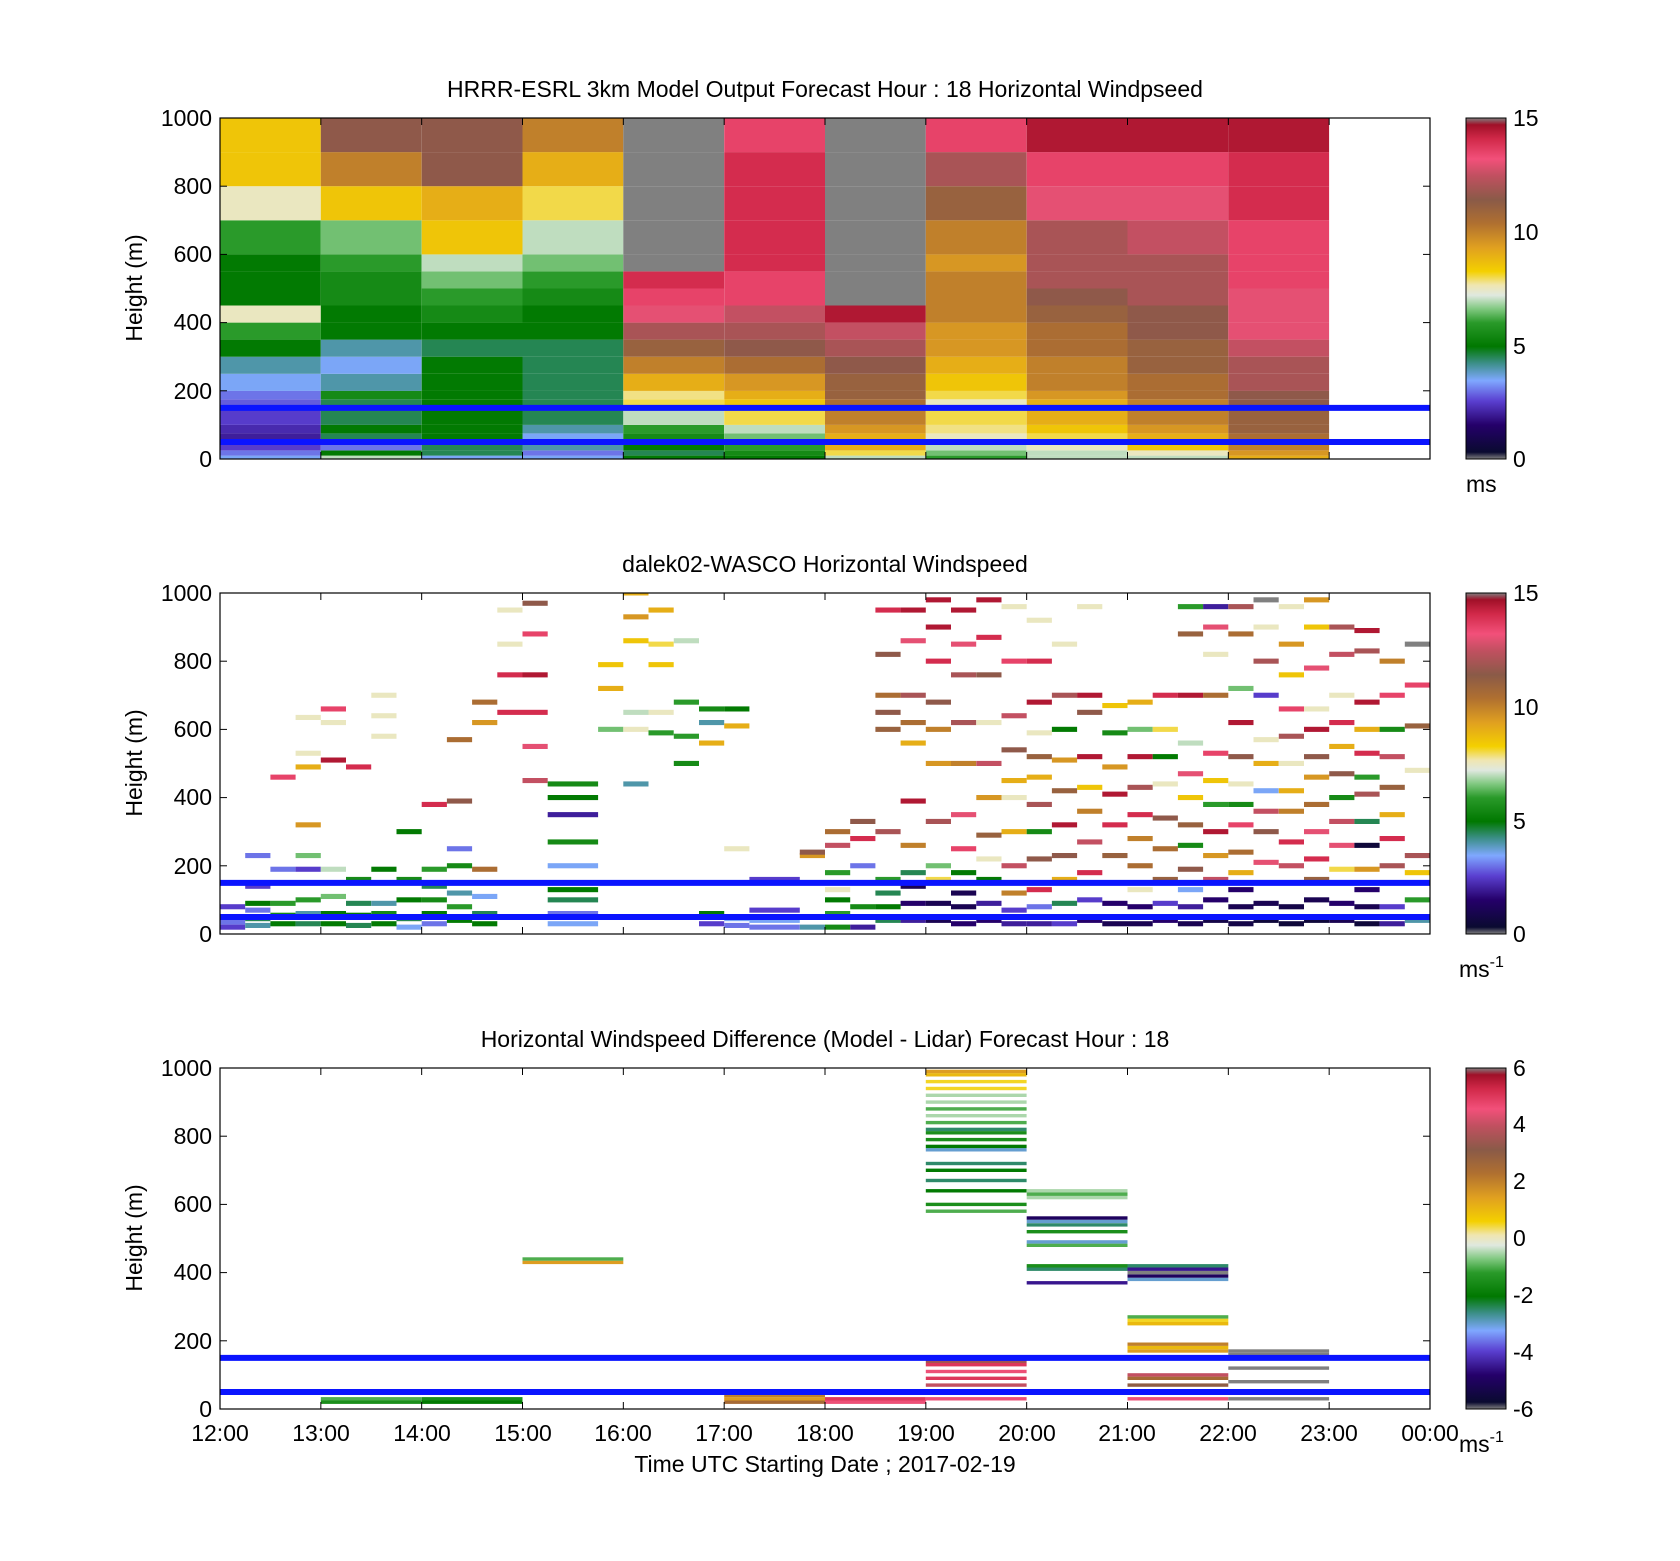 The width and height of the screenshot is (1680, 1561). What do you see at coordinates (422, 1433) in the screenshot?
I see `x-tick-label: 14:00` at bounding box center [422, 1433].